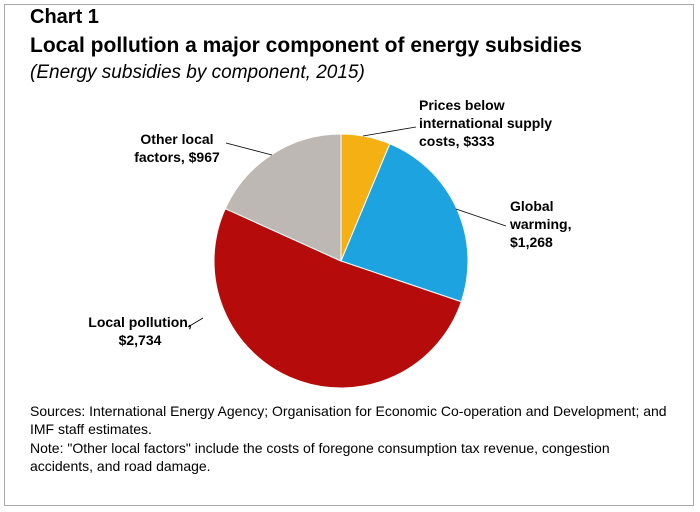  I want to click on chart-number-label: Chart 1, so click(64, 17).